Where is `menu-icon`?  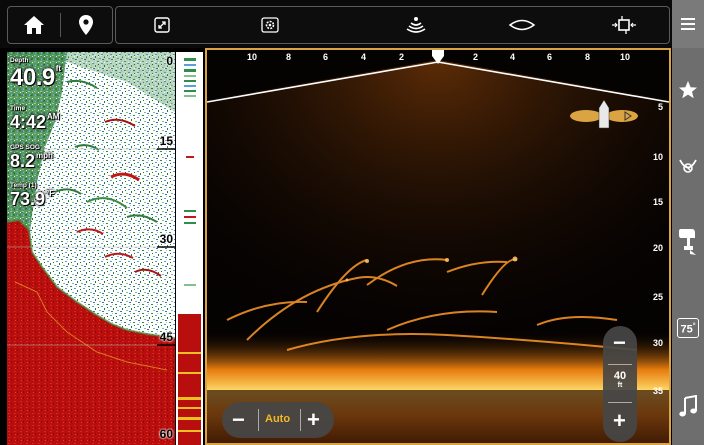 menu-icon is located at coordinates (688, 24).